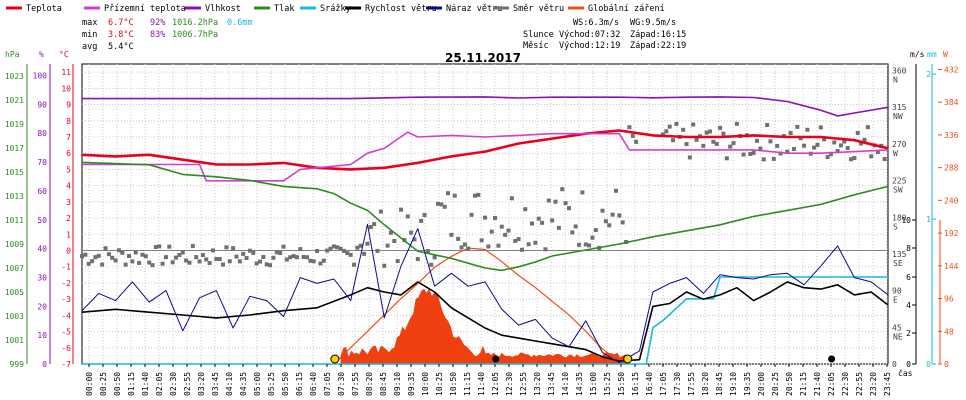 This screenshot has width=966, height=400. What do you see at coordinates (68, 153) in the screenshot?
I see `tick-label-temp: 6` at bounding box center [68, 153].